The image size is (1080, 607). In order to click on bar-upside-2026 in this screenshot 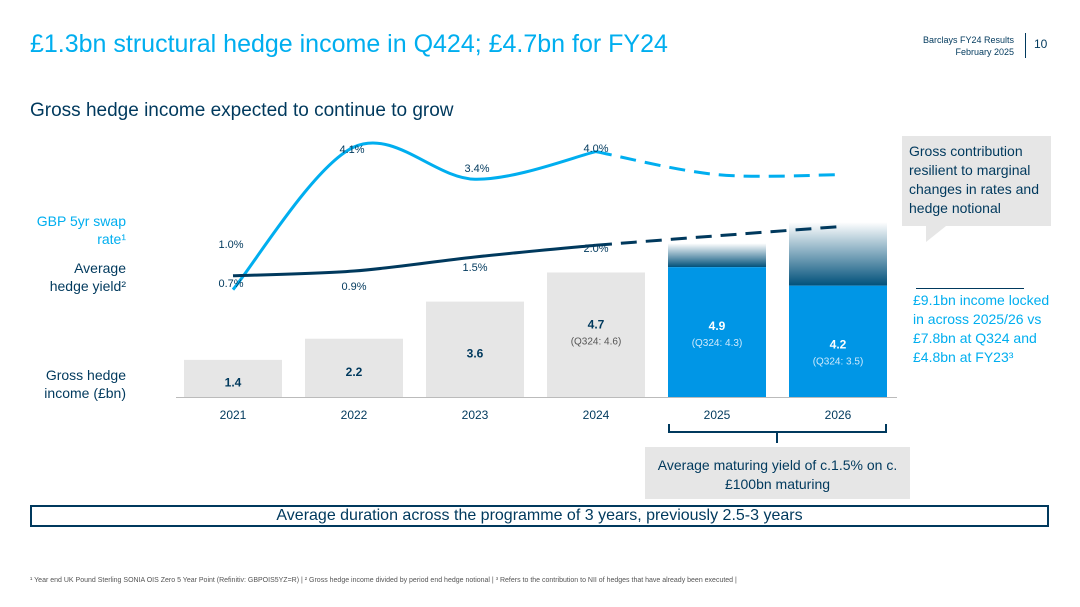, I will do `click(838, 254)`.